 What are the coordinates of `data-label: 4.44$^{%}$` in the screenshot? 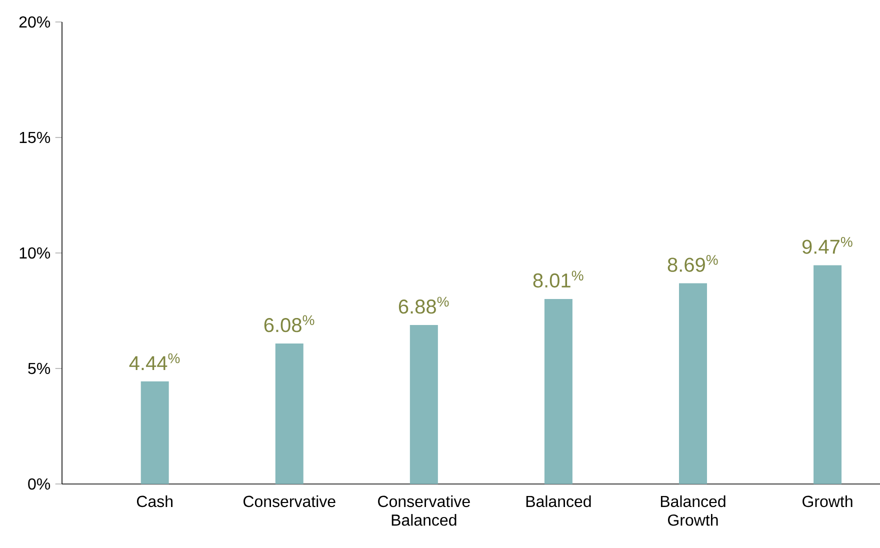 It's located at (154, 361).